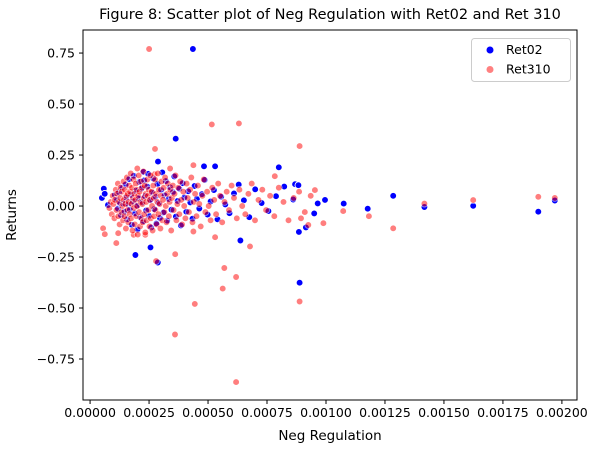  I want to click on x-tick-label: 0.00150, so click(444, 412).